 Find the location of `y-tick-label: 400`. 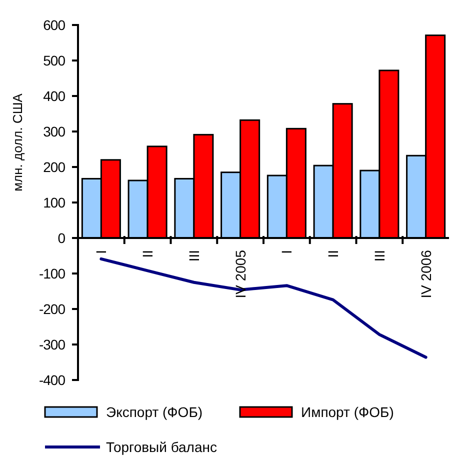

y-tick-label: 400 is located at coordinates (54, 96).